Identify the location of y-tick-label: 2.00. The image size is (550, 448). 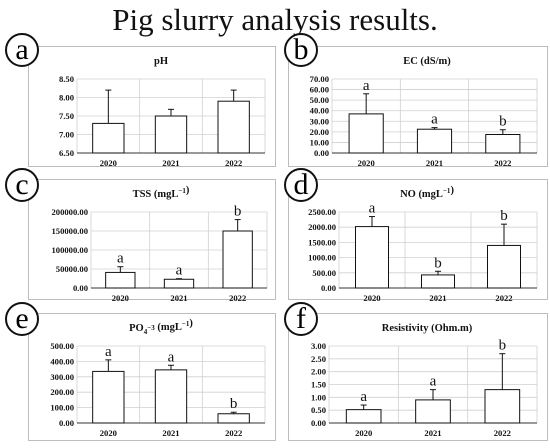
(318, 372).